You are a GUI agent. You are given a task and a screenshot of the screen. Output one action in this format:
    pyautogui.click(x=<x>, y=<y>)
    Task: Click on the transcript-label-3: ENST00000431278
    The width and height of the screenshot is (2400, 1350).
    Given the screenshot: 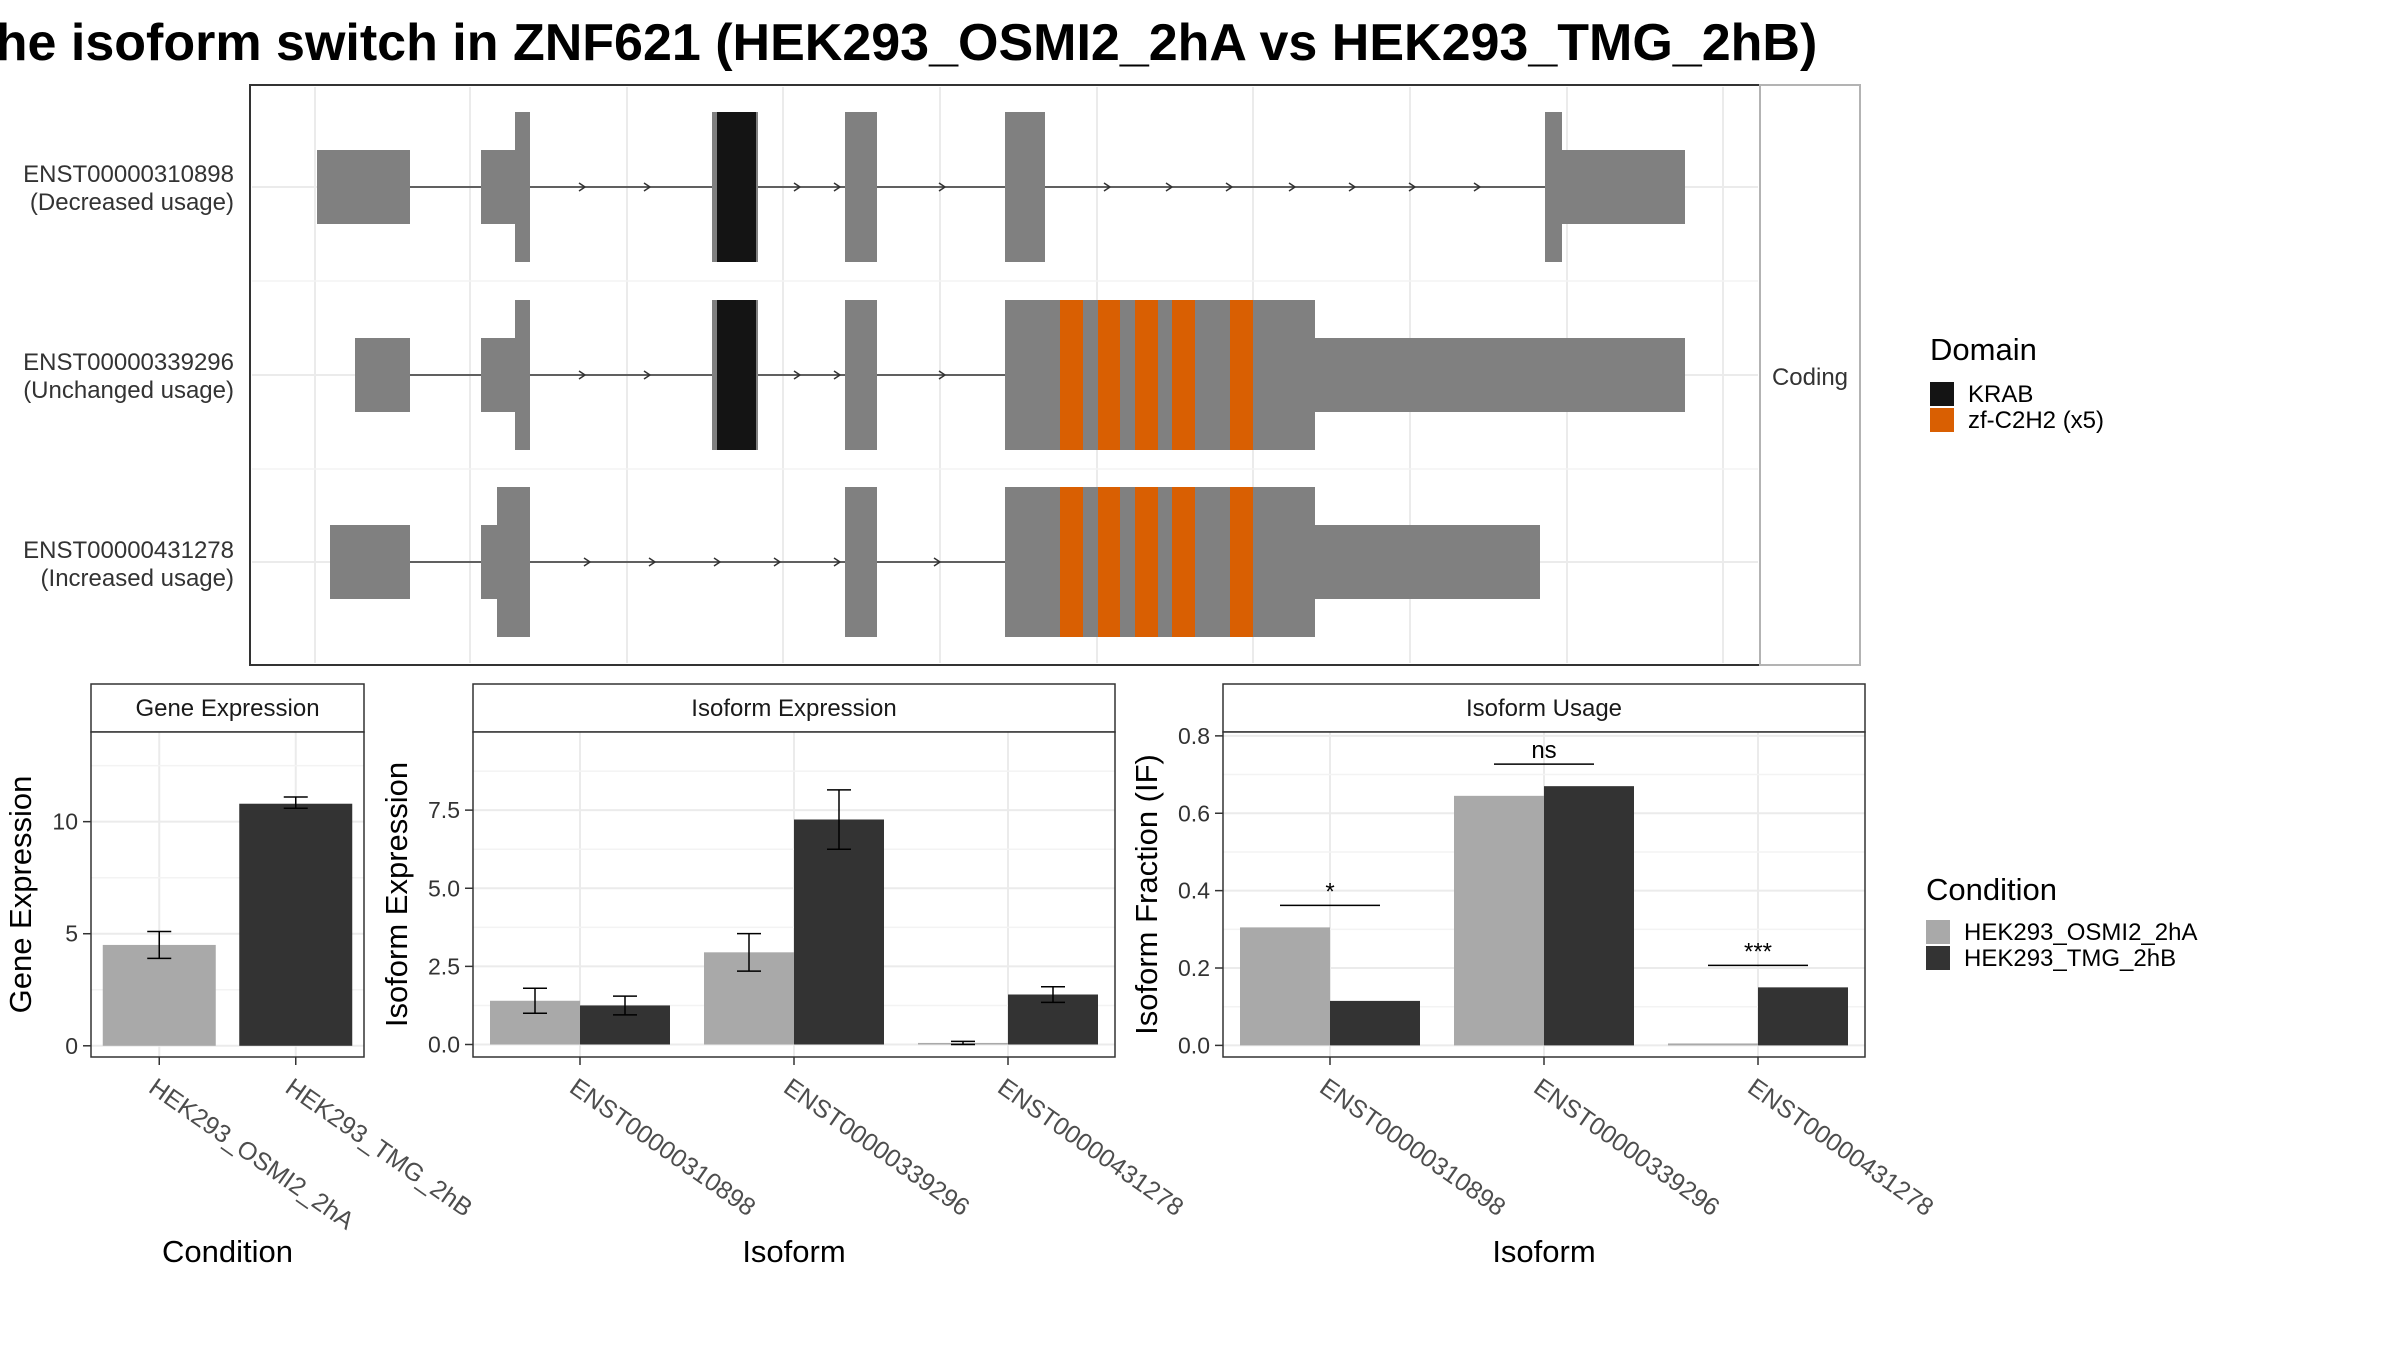 What is the action you would take?
    pyautogui.click(x=128, y=550)
    